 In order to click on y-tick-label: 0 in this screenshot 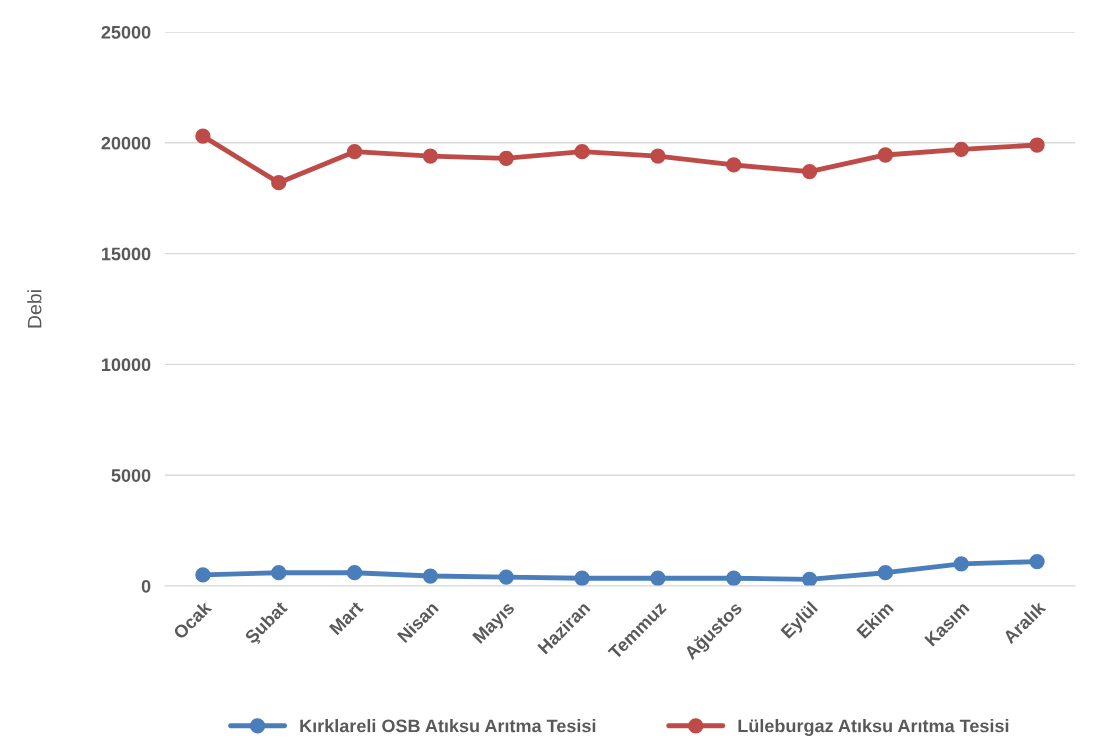, I will do `click(146, 586)`.